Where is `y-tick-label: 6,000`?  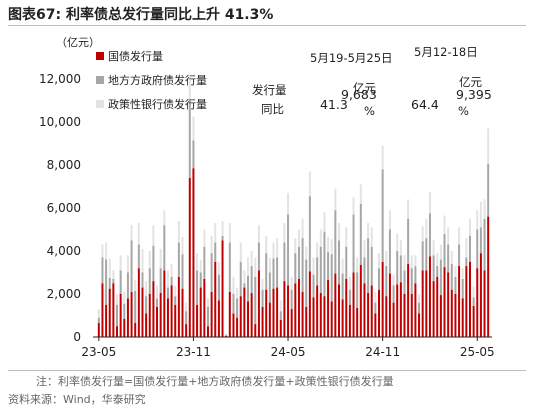
y-tick-label: 6,000 is located at coordinates (64, 208).